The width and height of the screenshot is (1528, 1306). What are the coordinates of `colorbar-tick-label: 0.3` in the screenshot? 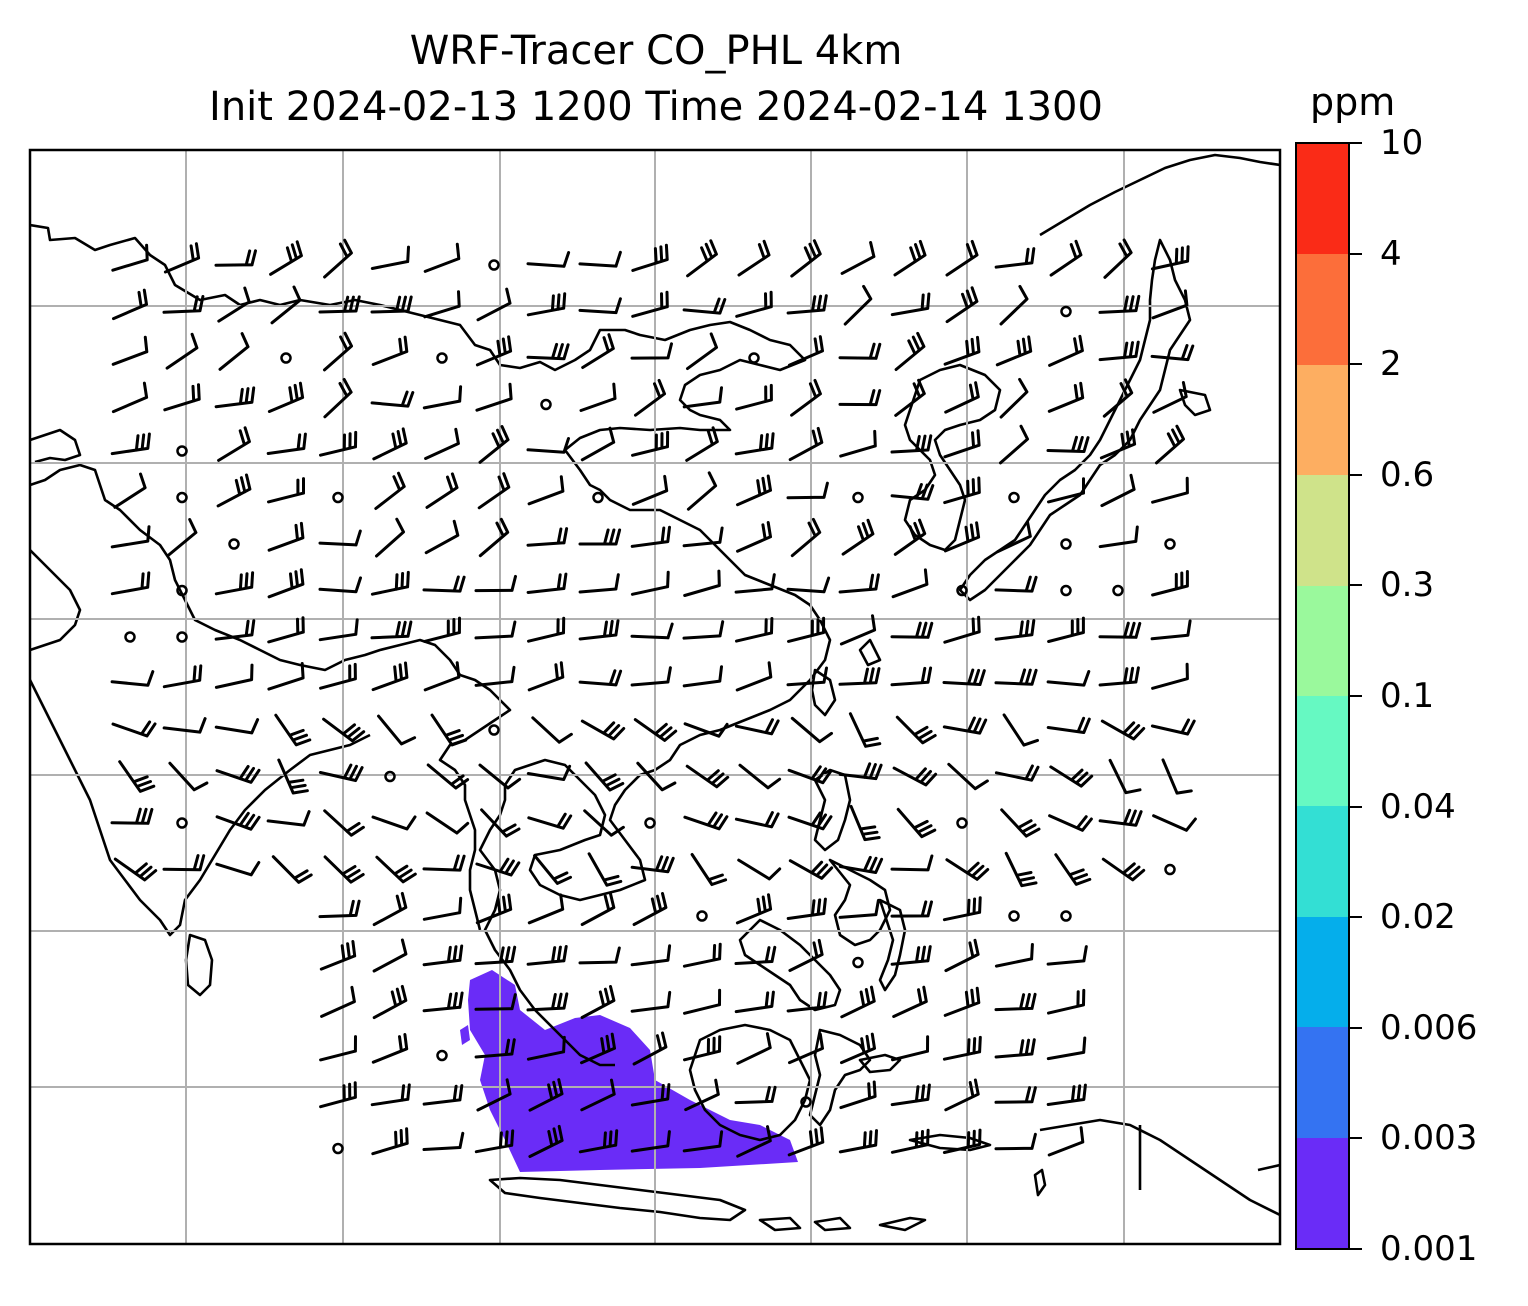 It's located at (1407, 585).